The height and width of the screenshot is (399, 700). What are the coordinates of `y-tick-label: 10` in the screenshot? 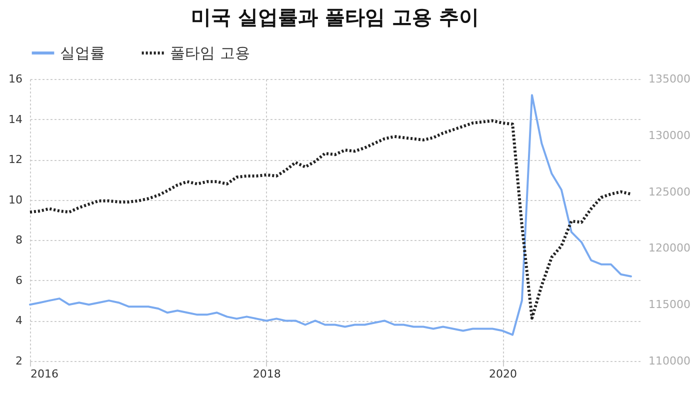 It's located at (15, 199).